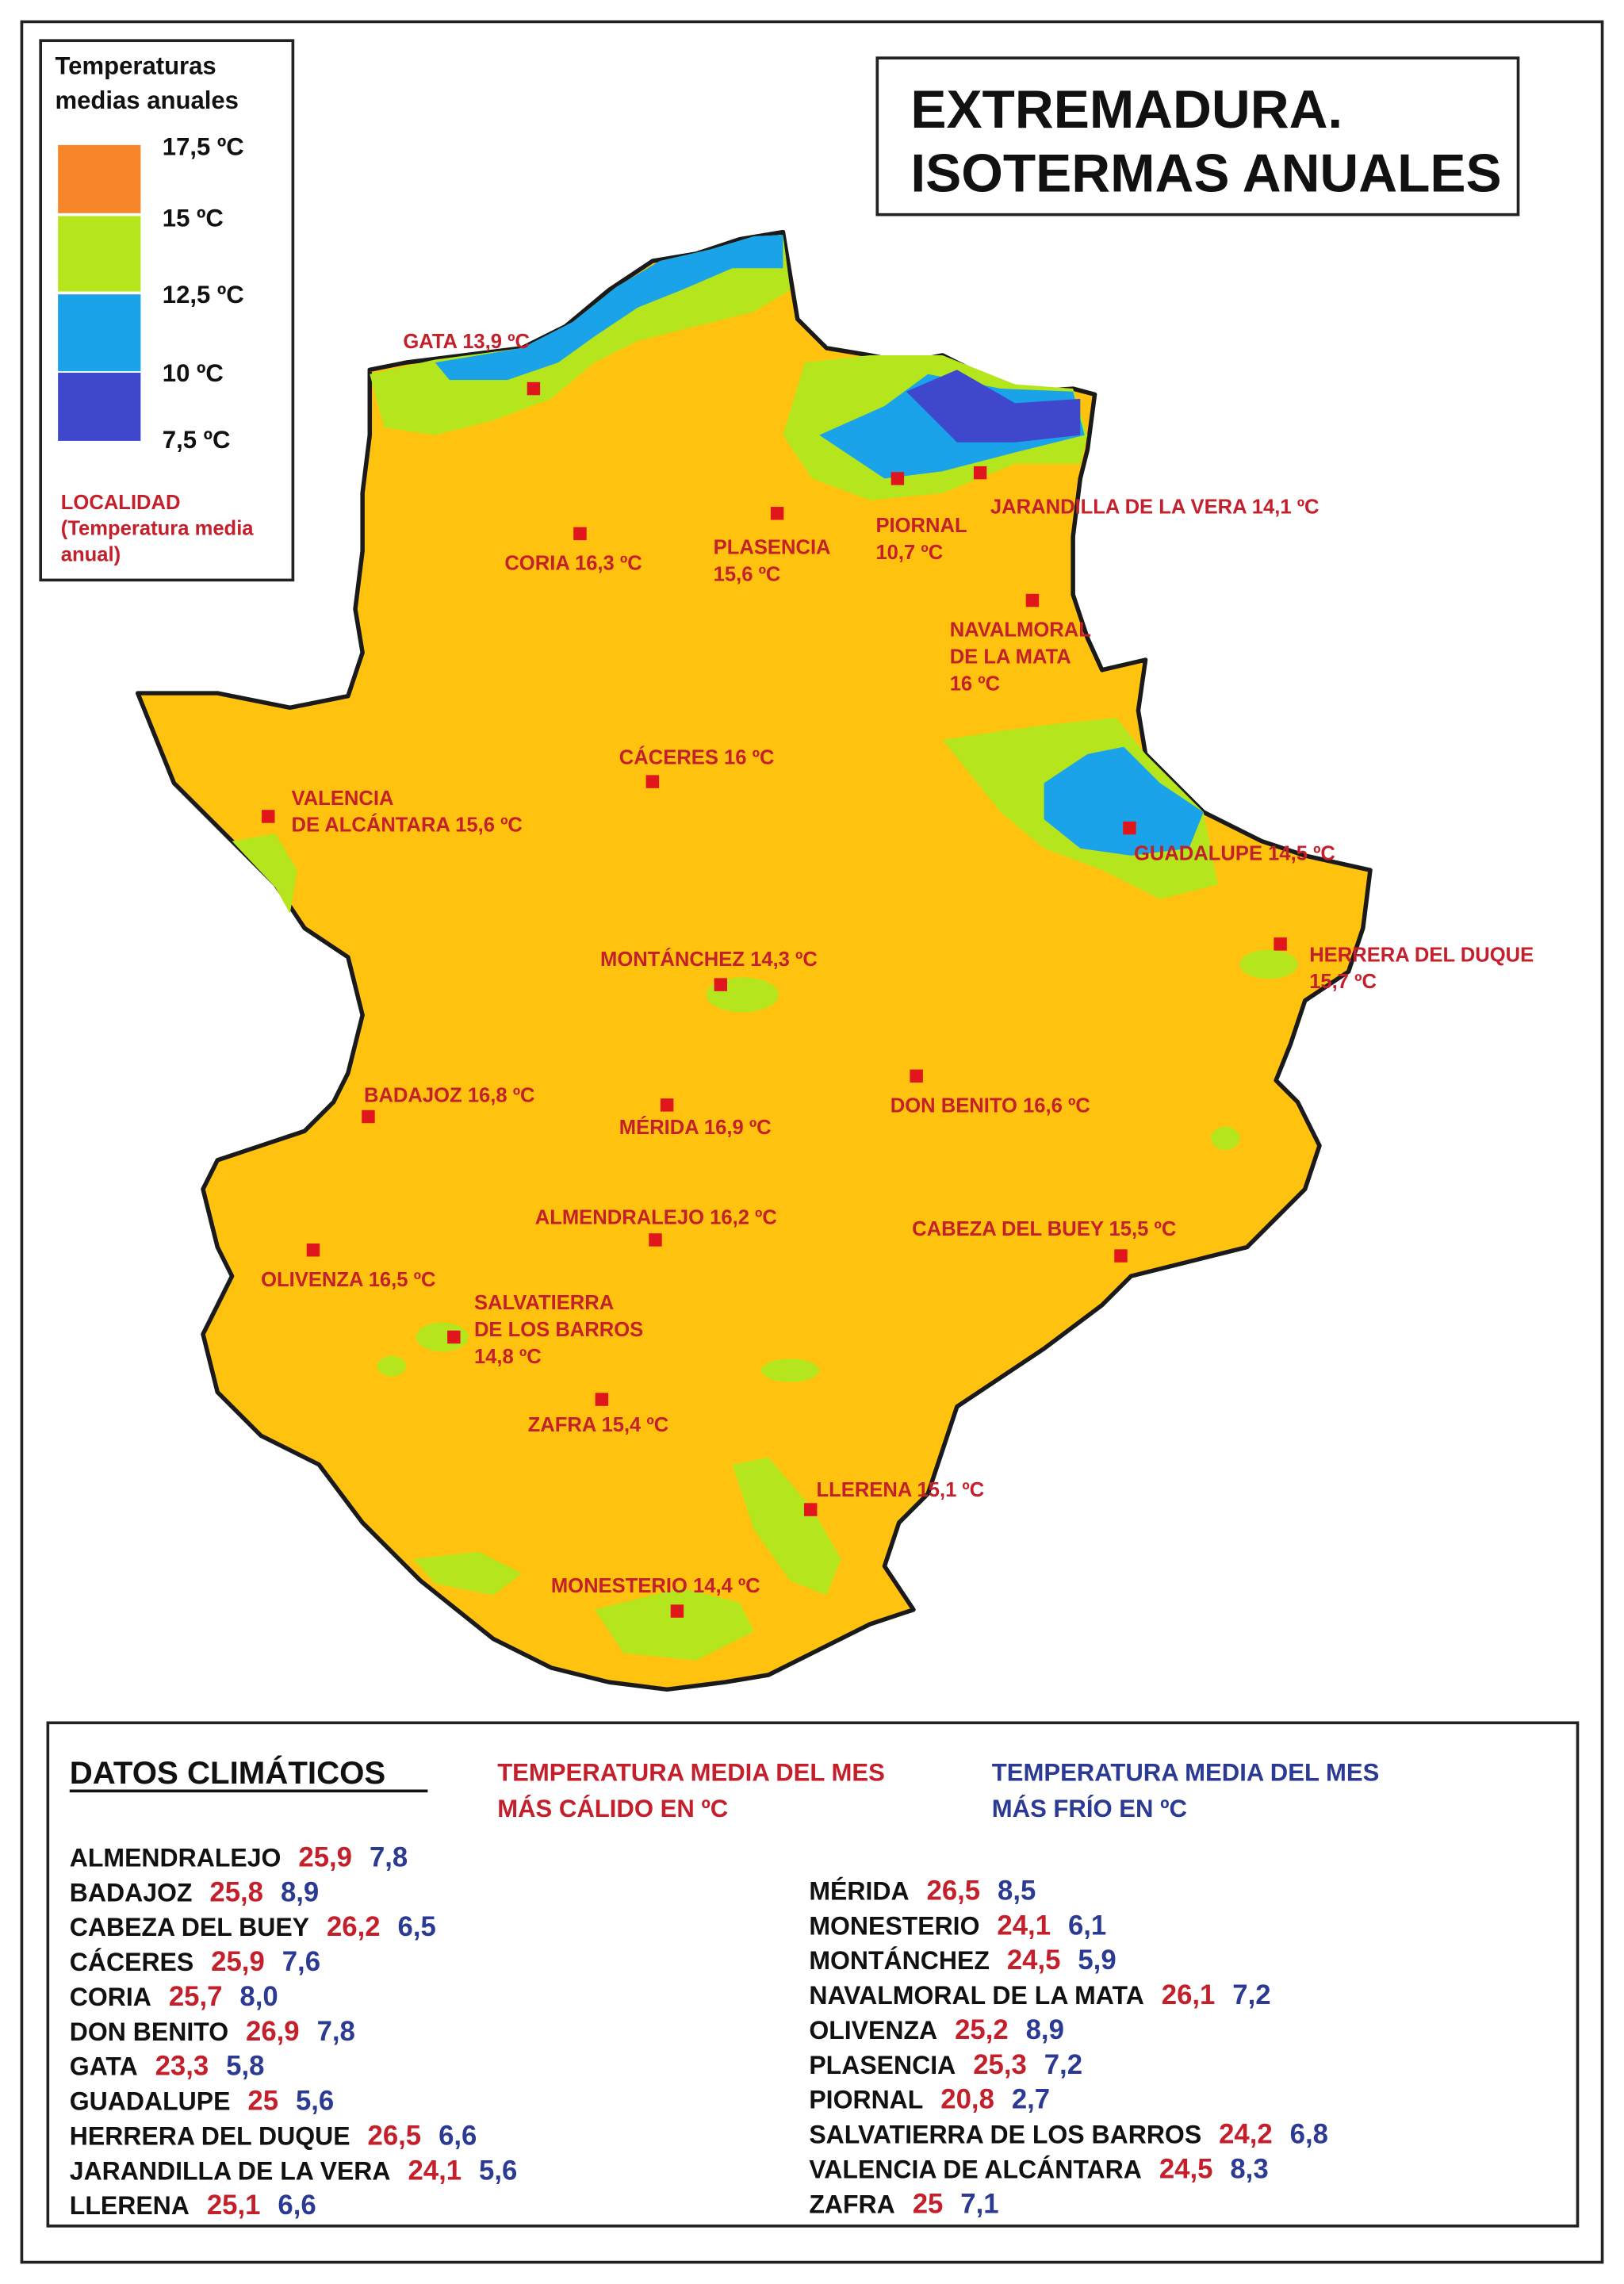 The height and width of the screenshot is (2284, 1624). What do you see at coordinates (408, 825) in the screenshot?
I see `locality-label: DE ALCÁNTARA 15,6 ºC` at bounding box center [408, 825].